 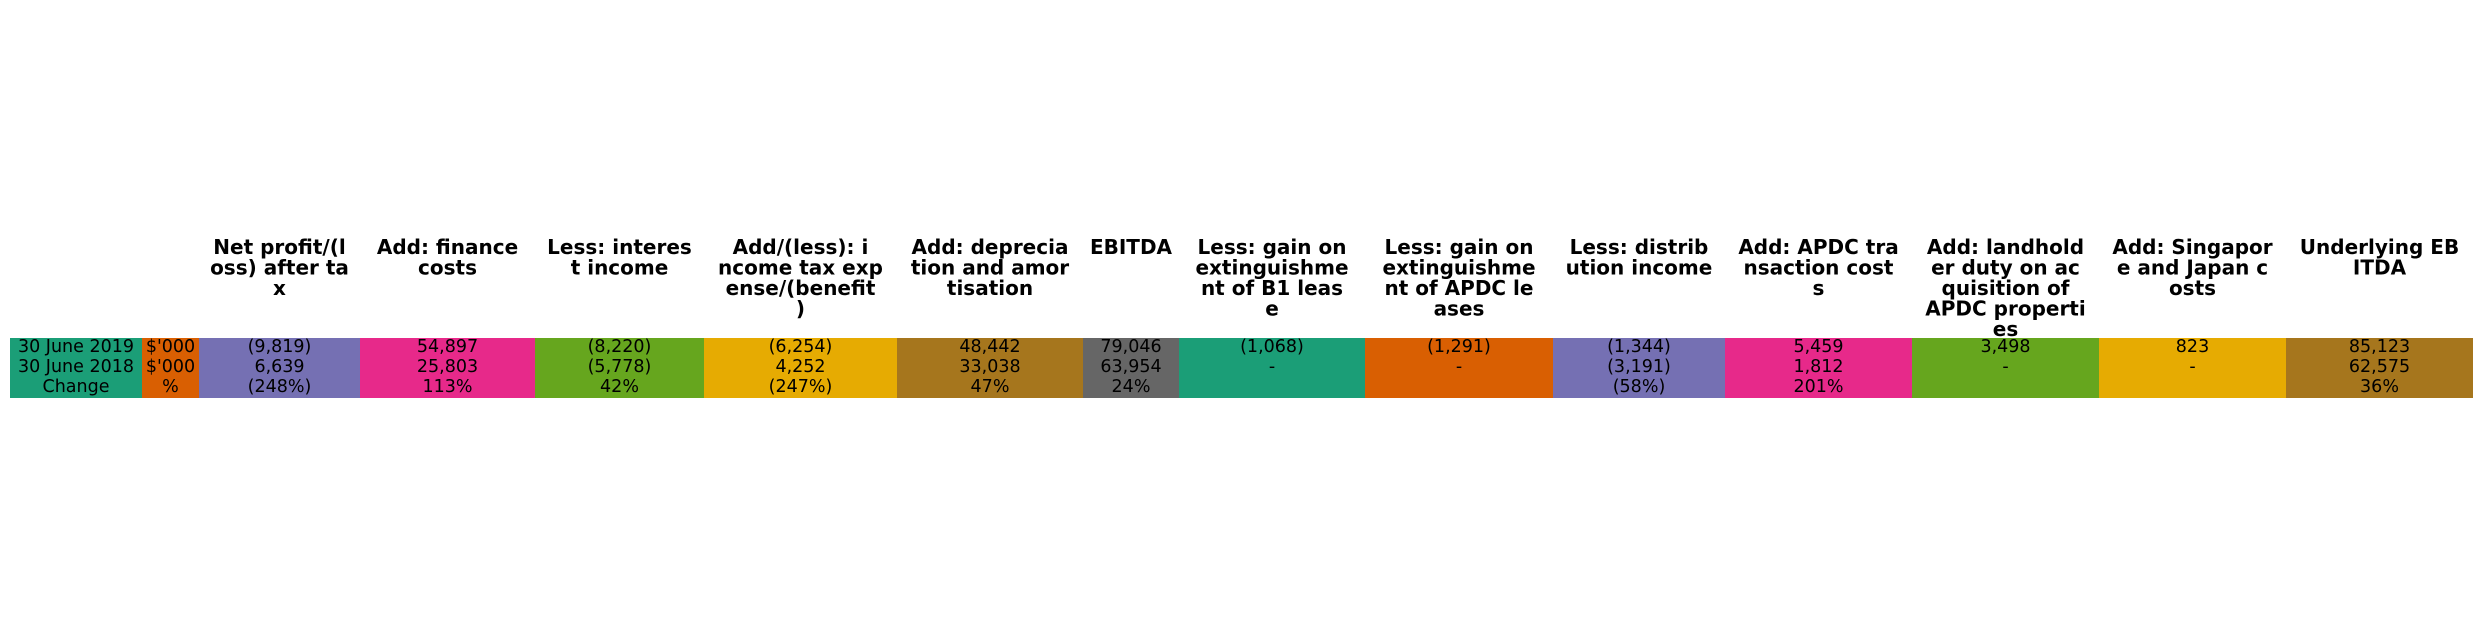 I want to click on column-header-line: quisition of, so click(x=2006, y=288).